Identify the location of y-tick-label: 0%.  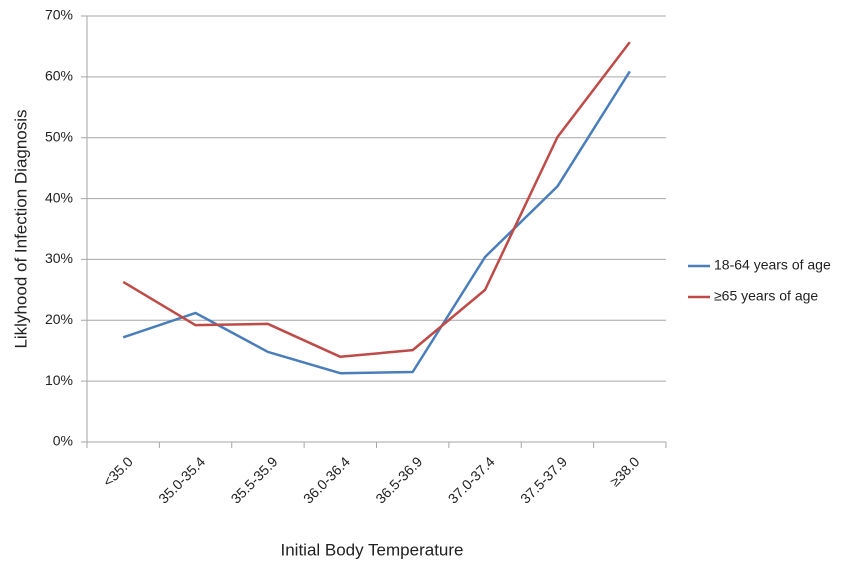
(63, 441).